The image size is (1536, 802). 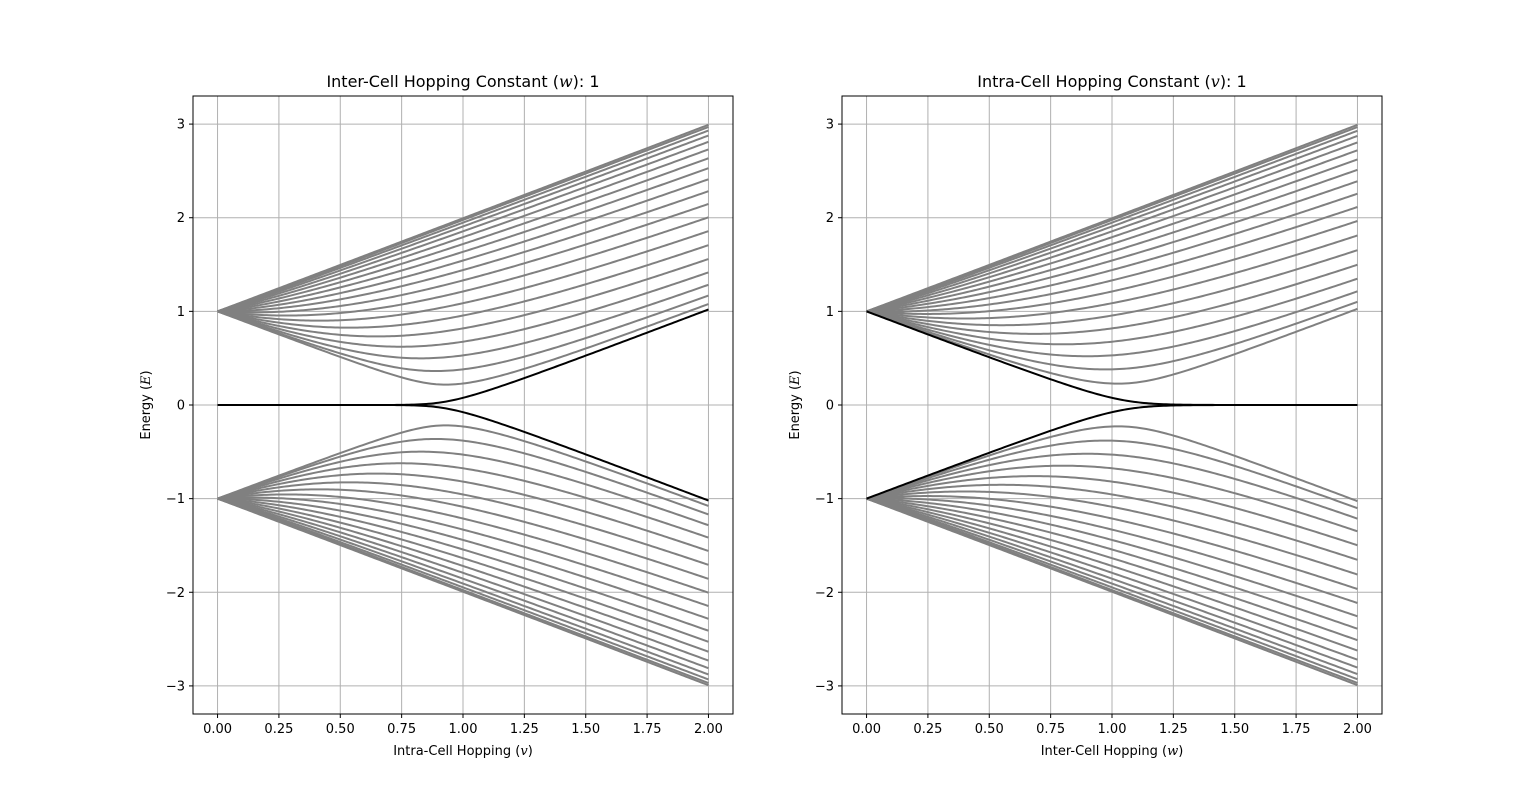 I want to click on y-axis-label: Energy (E), so click(x=795, y=404).